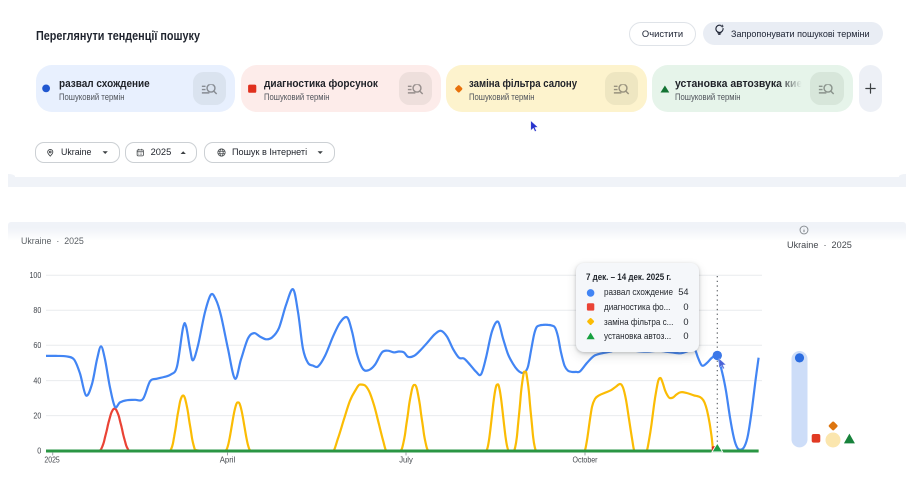  I want to click on svg-text: October, so click(585, 460).